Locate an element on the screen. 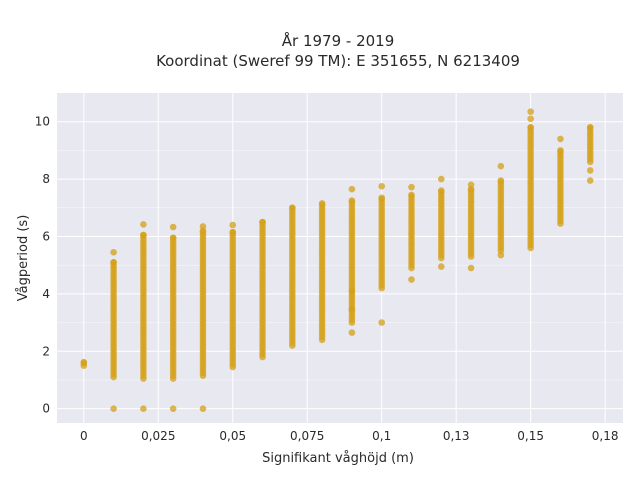  y-tick-label: 6 is located at coordinates (46, 236).